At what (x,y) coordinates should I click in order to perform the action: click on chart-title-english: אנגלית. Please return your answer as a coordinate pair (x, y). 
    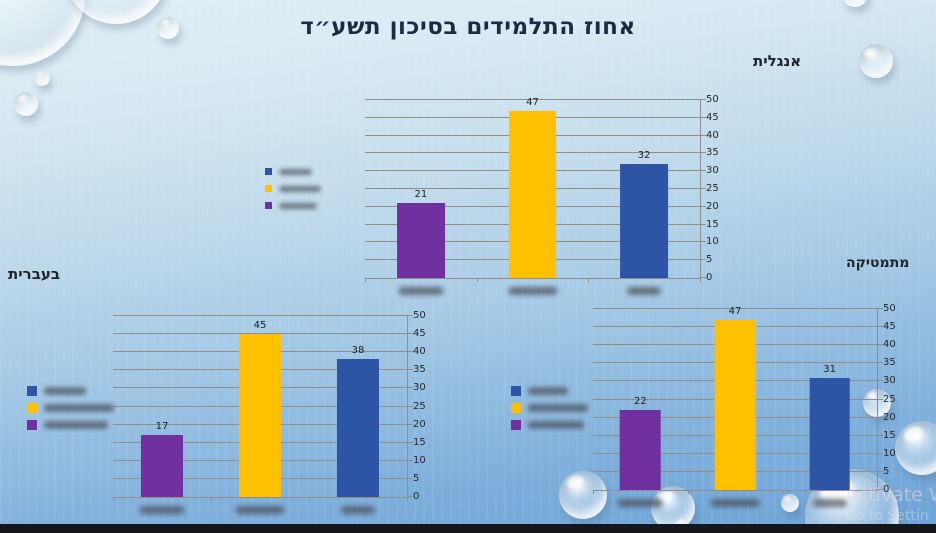
    Looking at the image, I should click on (777, 61).